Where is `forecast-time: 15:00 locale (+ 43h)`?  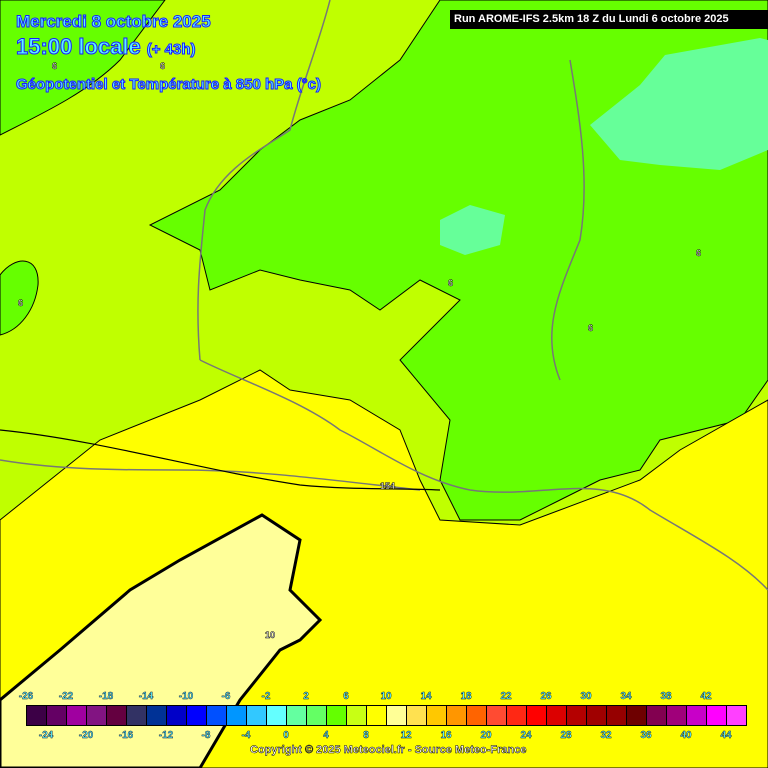
forecast-time: 15:00 locale (+ 43h) is located at coordinates (106, 48).